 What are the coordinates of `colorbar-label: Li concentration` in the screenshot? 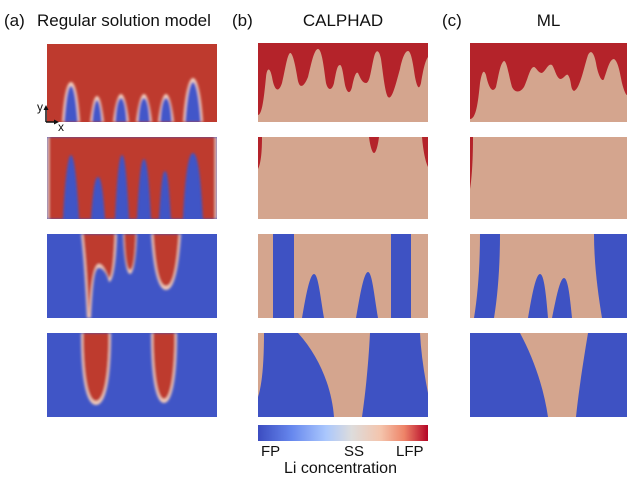 It's located at (340, 468).